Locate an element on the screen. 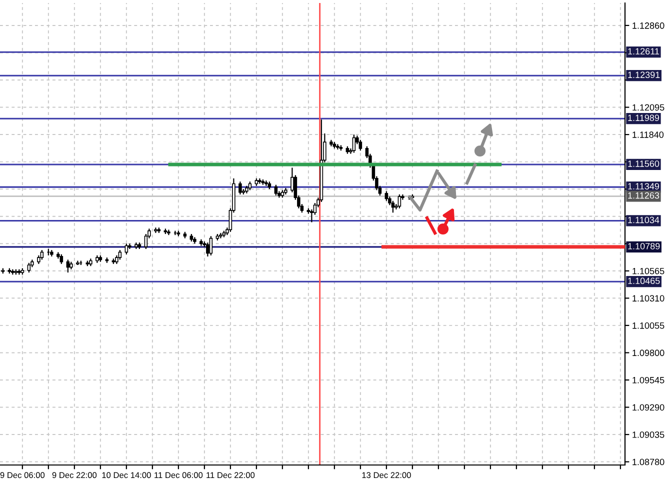 The image size is (665, 481). y-tick-label: 1.09545 is located at coordinates (648, 380).